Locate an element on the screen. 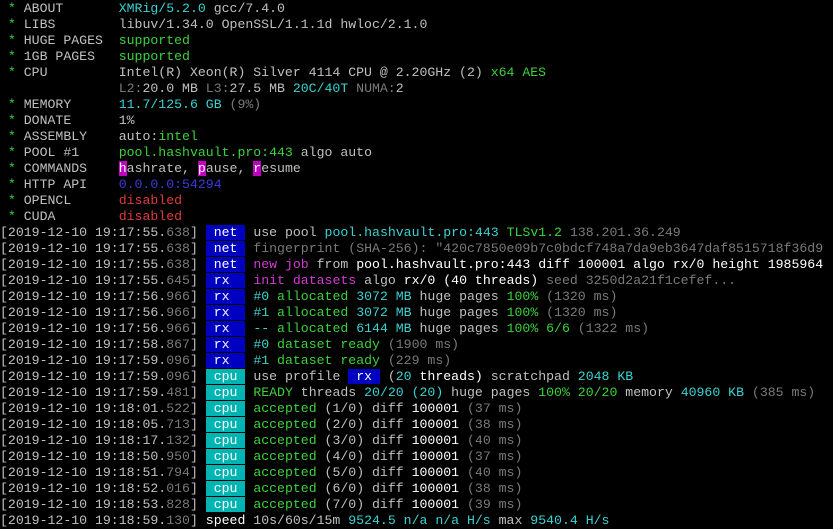  log-text: (1/0) diff is located at coordinates (364, 408).